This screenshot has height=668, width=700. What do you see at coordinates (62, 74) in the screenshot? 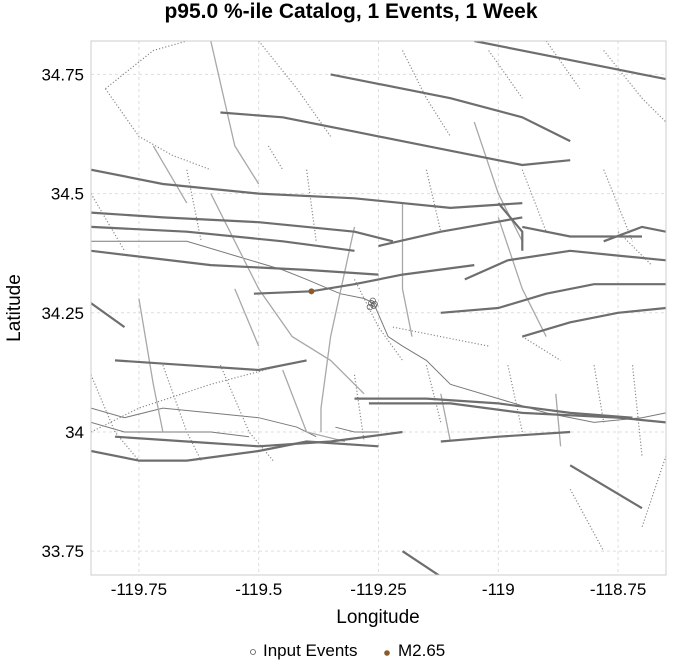
I see `y-tick-label: 34.75` at bounding box center [62, 74].